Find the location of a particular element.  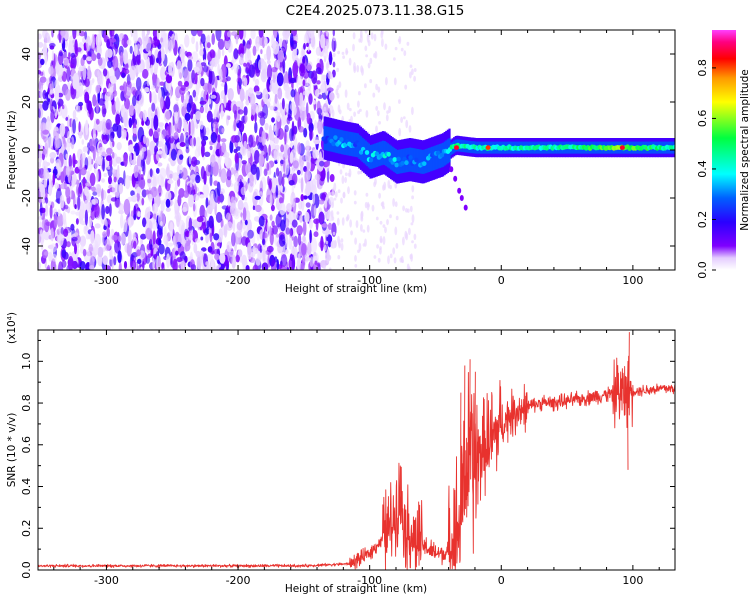

colorbar-label: Normalized spectral amplitude is located at coordinates (744, 149).